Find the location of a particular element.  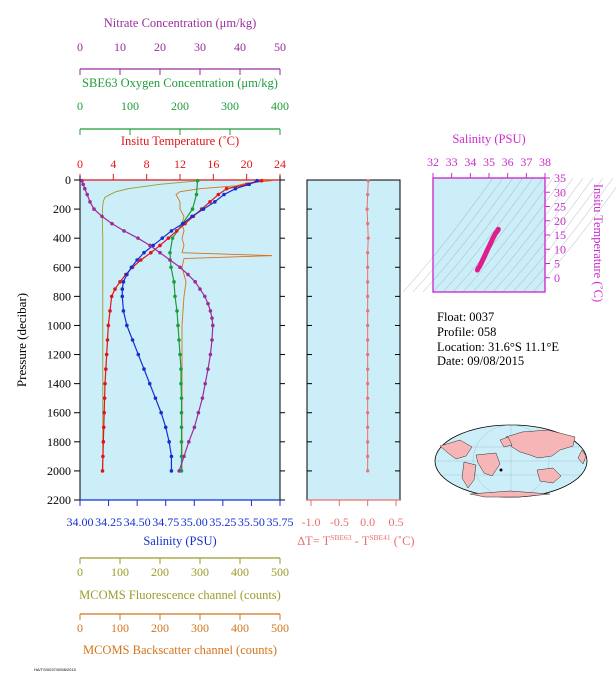

backscatter-tick-label: 300 is located at coordinates (200, 628).